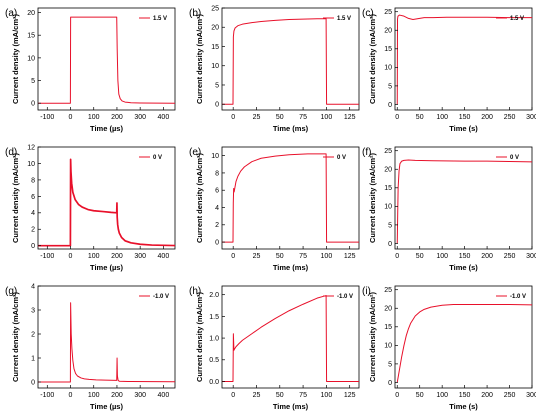 This screenshot has height=415, width=536. Describe the element at coordinates (215, 28) in the screenshot. I see `y-tick-label: 20` at that location.